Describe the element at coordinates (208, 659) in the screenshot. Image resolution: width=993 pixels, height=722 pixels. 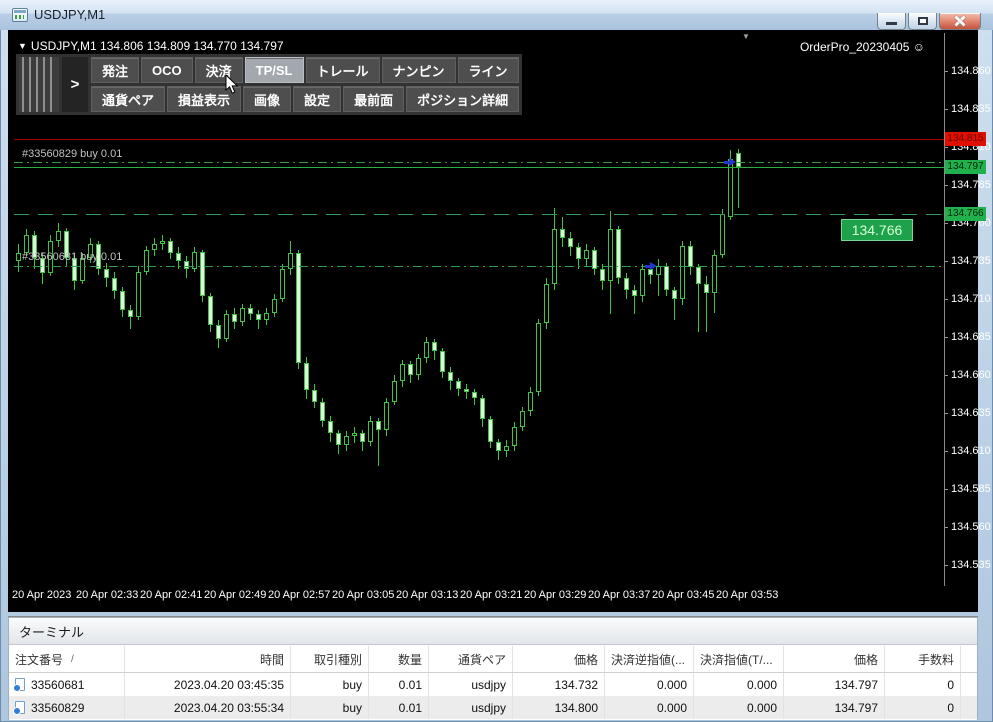
I see `column-header-1: 時間` at that location.